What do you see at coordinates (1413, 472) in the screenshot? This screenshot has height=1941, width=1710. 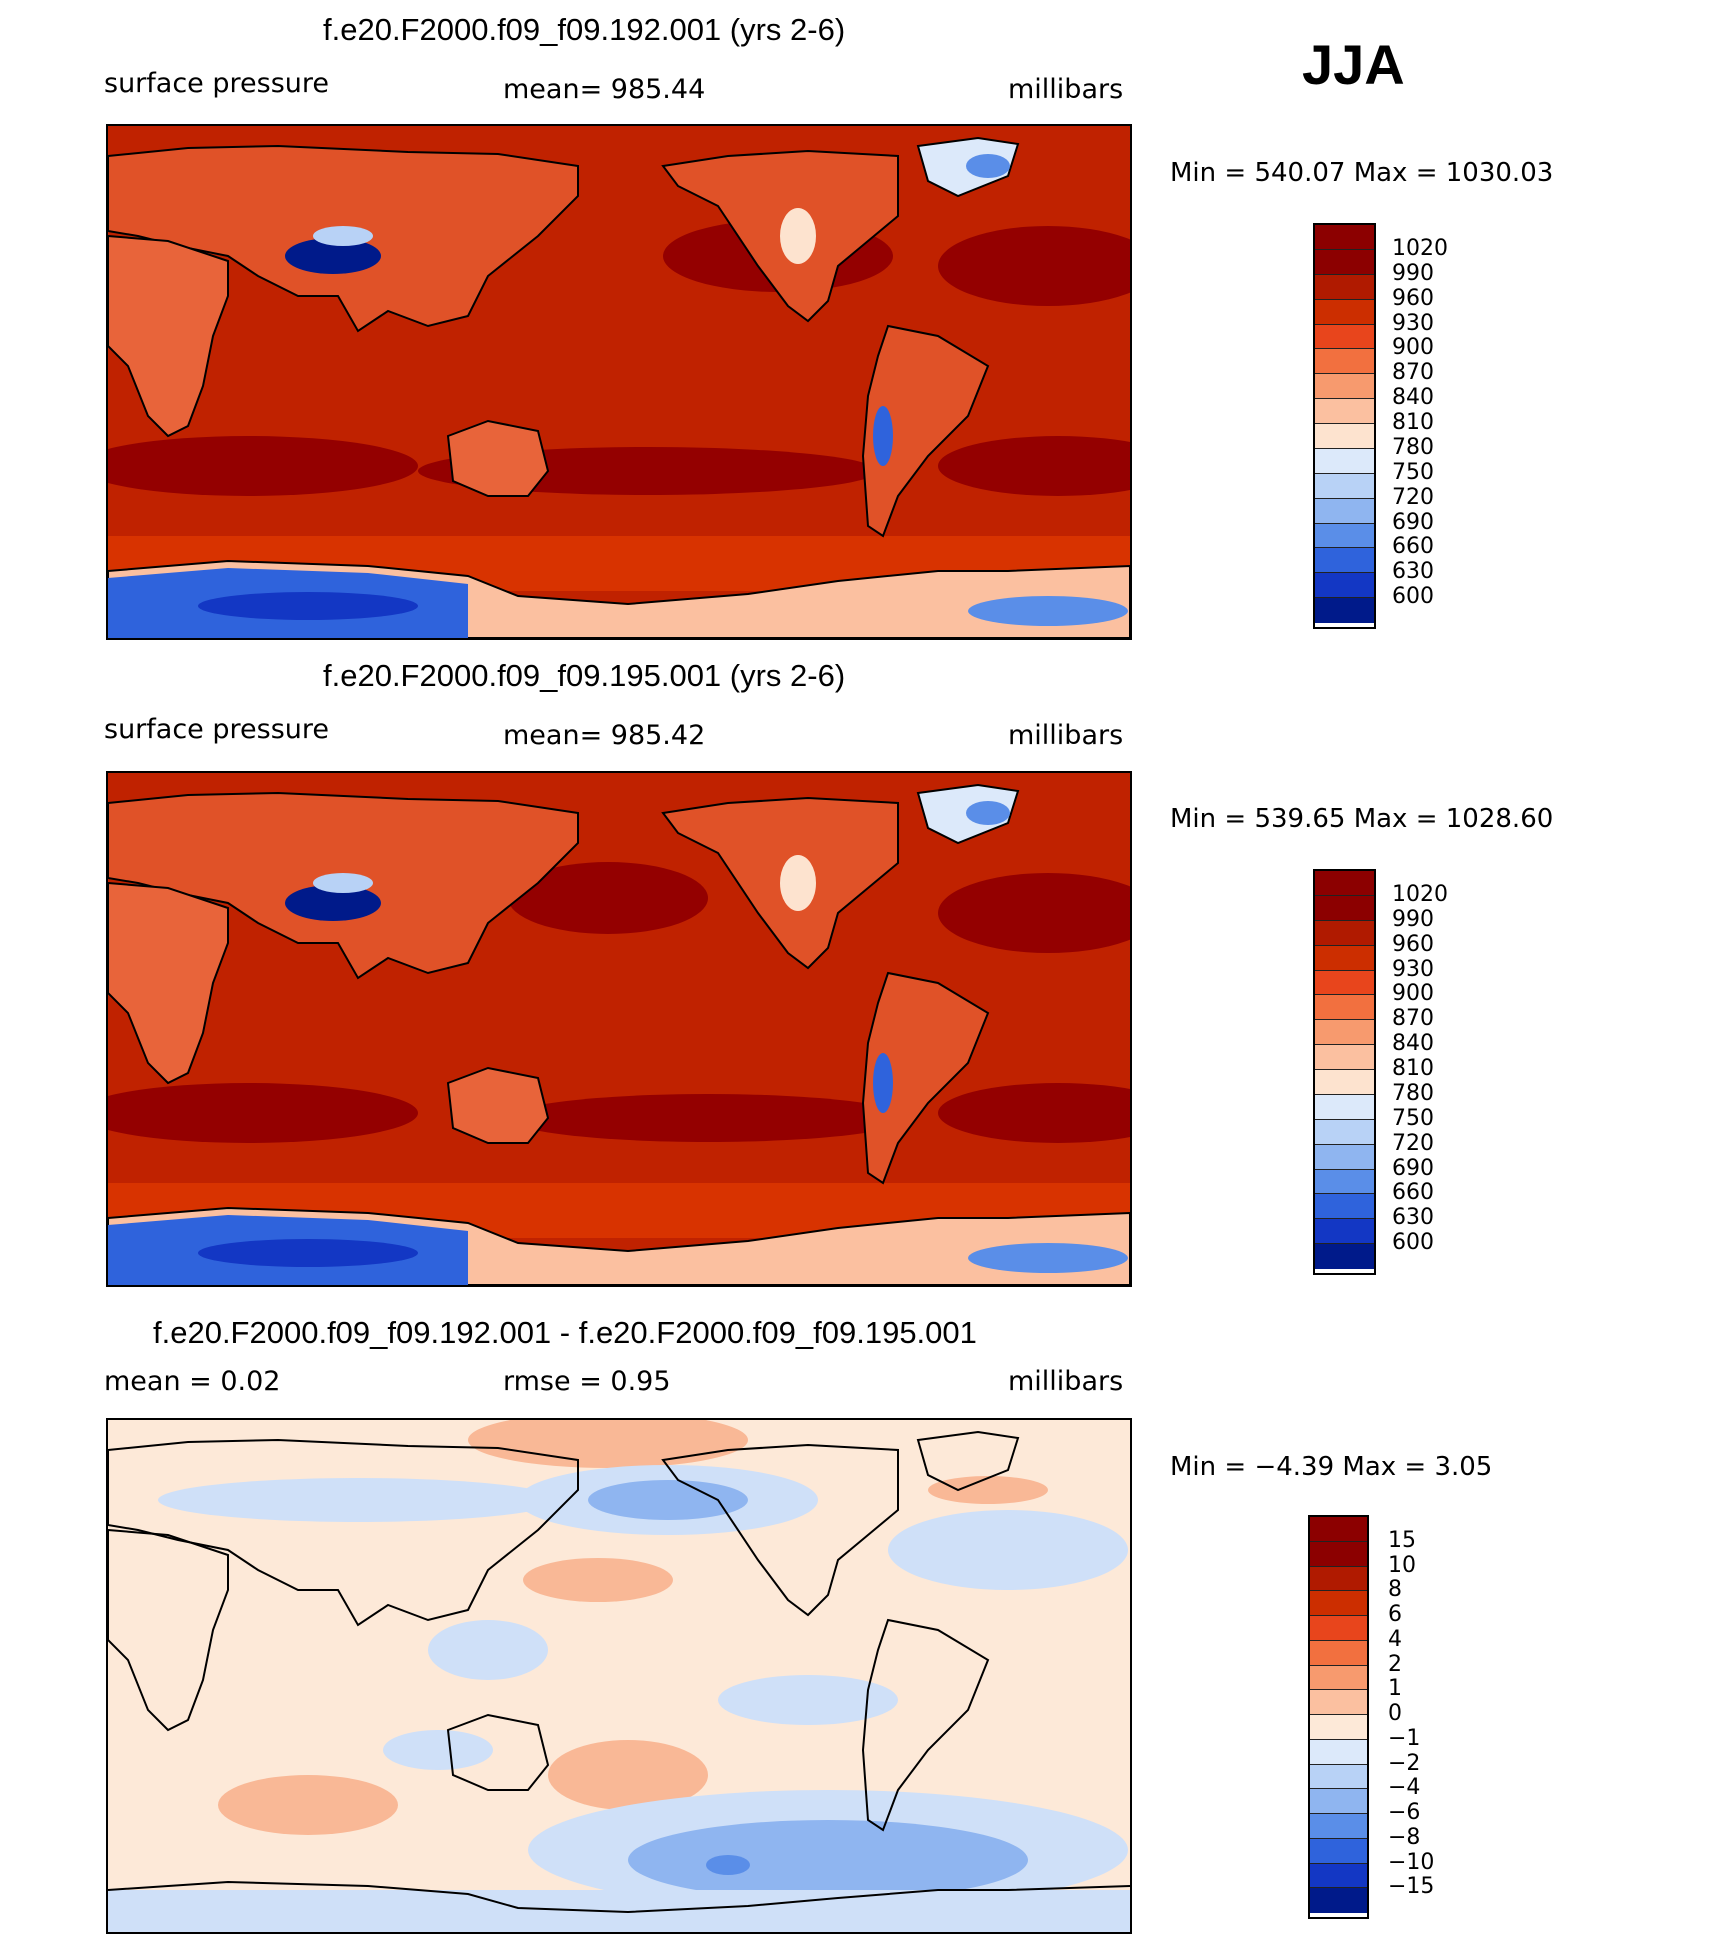 I see `colorbar-tick-label: 750` at bounding box center [1413, 472].